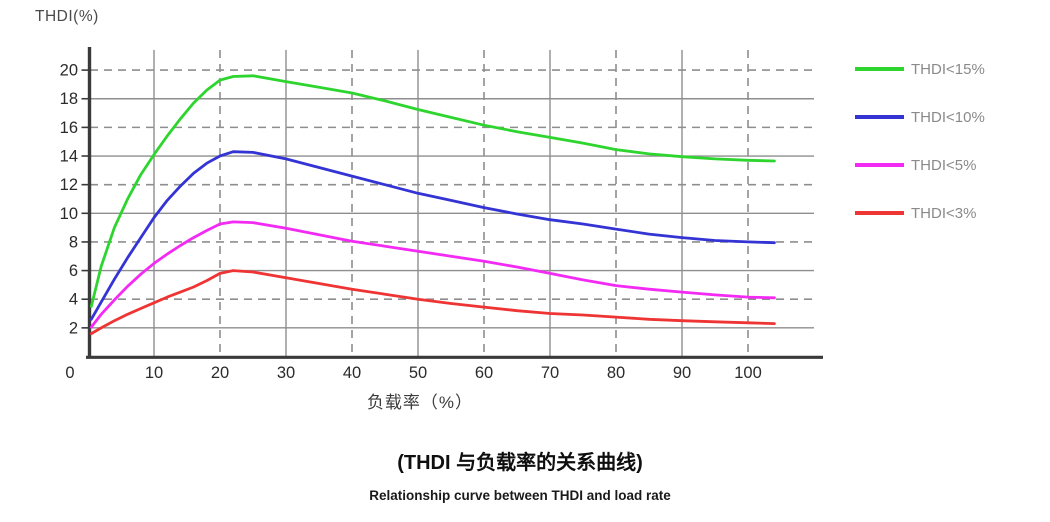  I want to click on y-tick-label: 18, so click(69, 99).